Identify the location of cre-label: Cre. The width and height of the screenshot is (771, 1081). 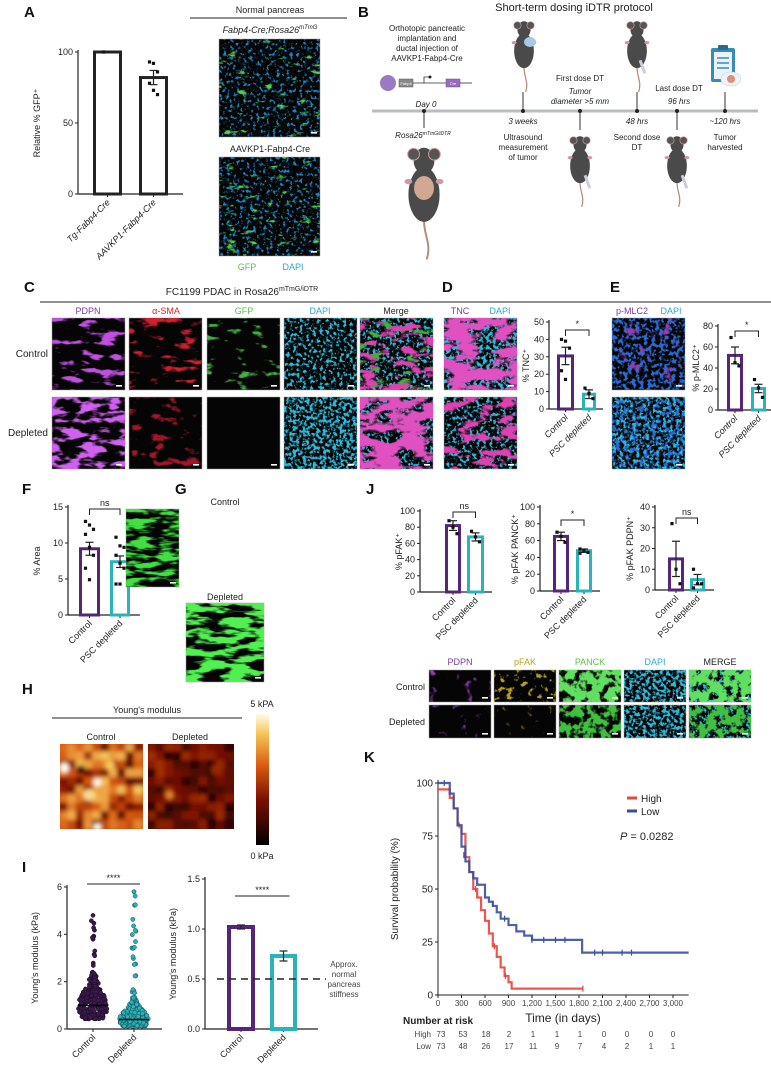
(453, 83).